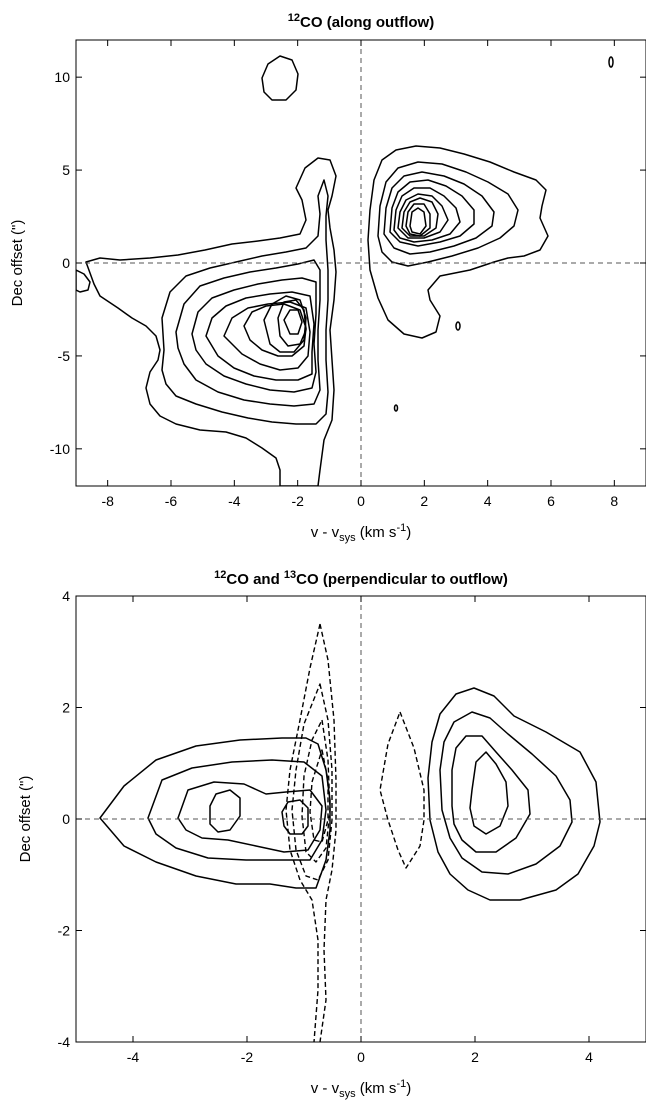 The image size is (646, 1106). Describe the element at coordinates (290, 575) in the screenshot. I see `bottom-title-sup2: 13` at that location.